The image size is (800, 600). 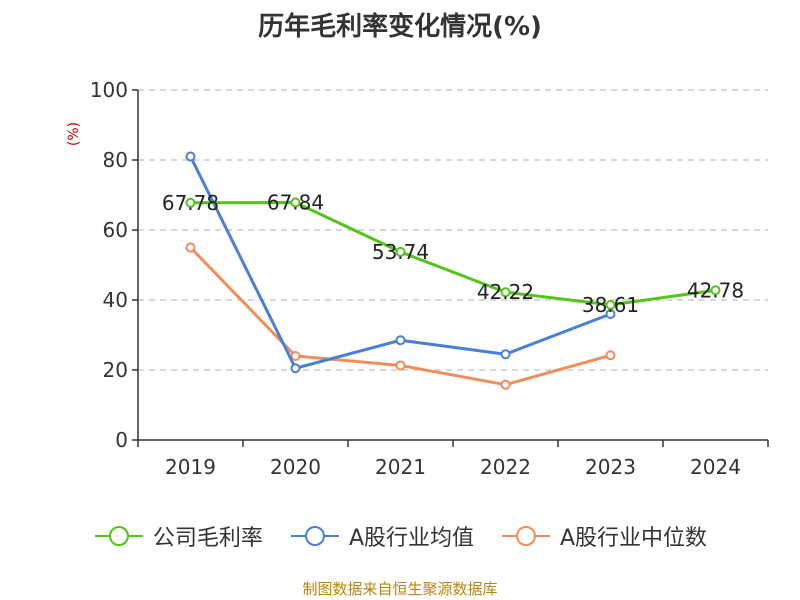 I want to click on data-label: 67.78, so click(x=190, y=203).